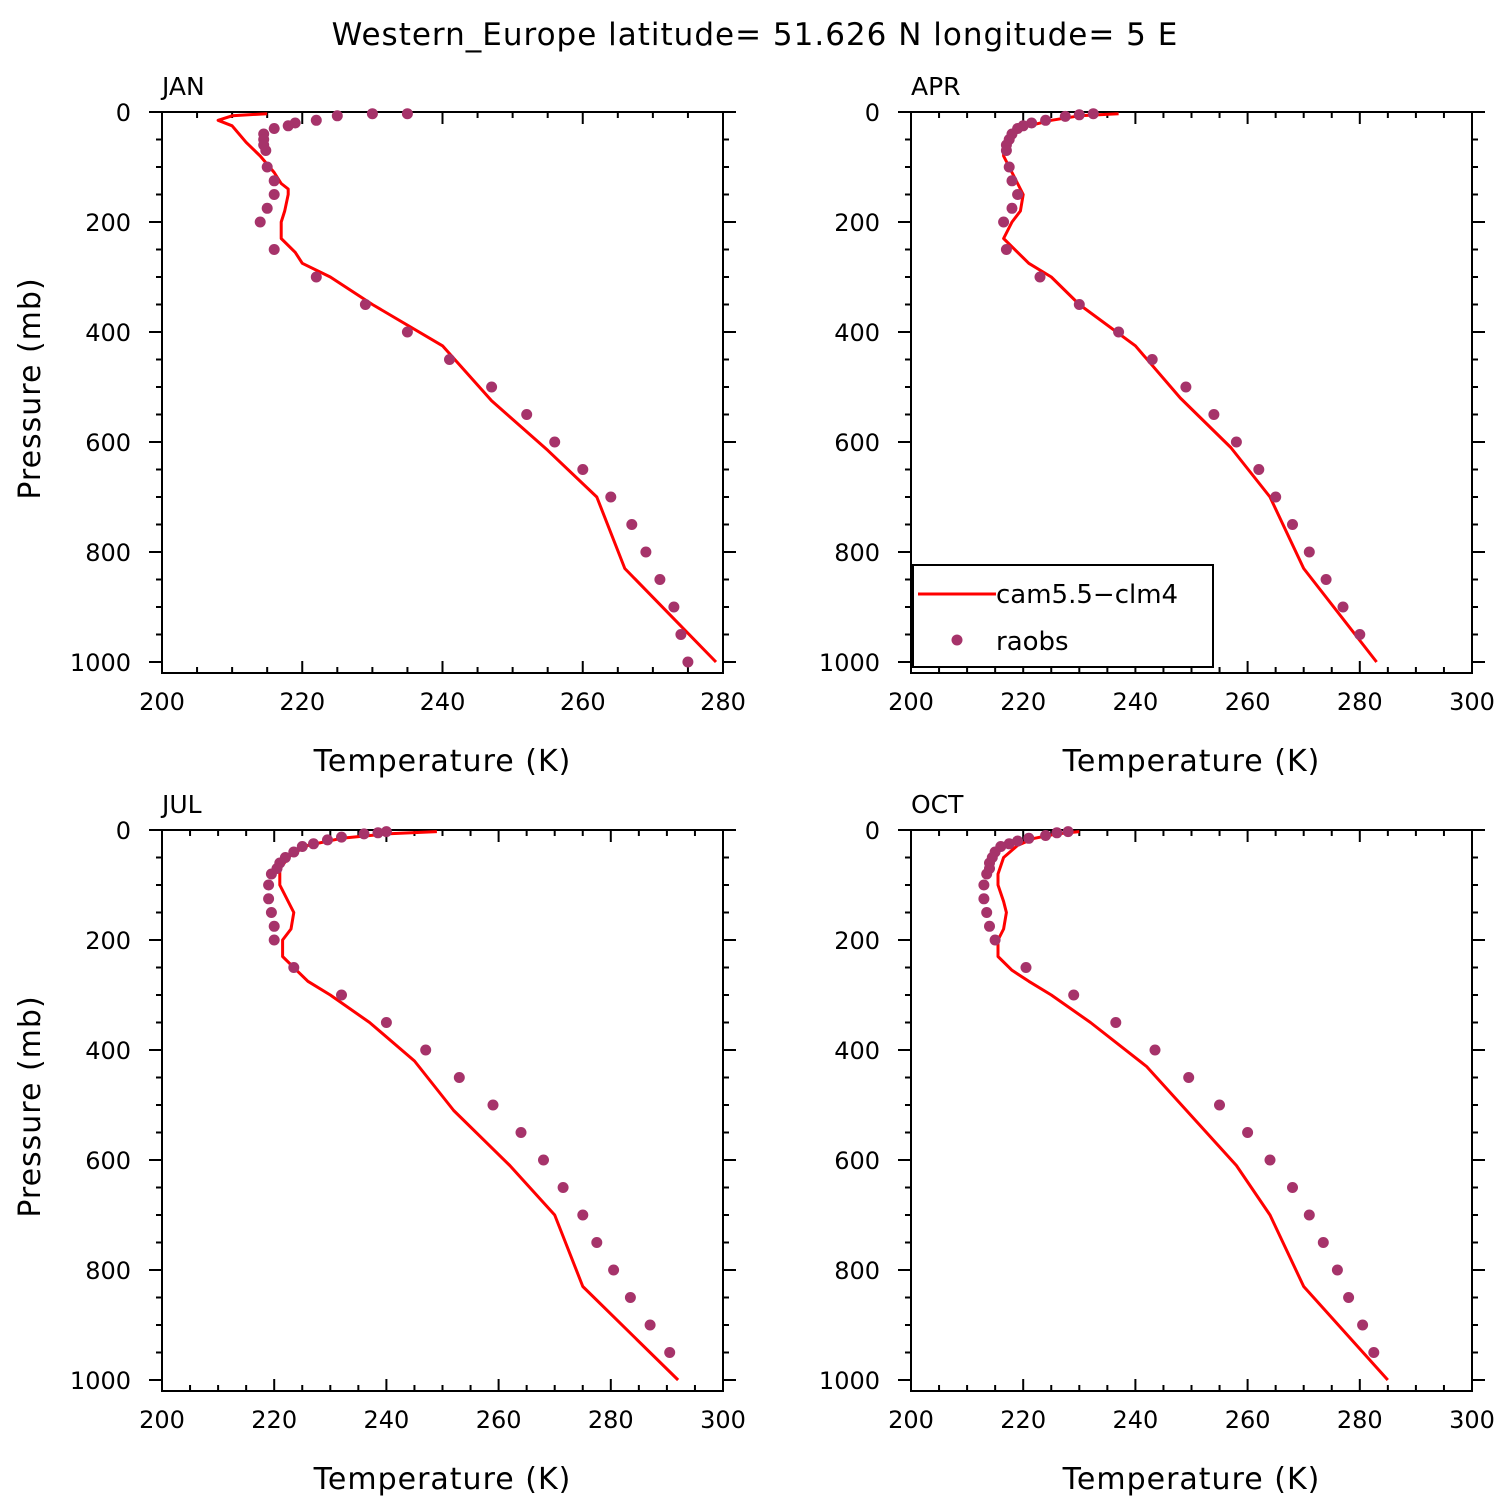 The width and height of the screenshot is (1510, 1510). What do you see at coordinates (123, 831) in the screenshot?
I see `y-tick-label: 0` at bounding box center [123, 831].